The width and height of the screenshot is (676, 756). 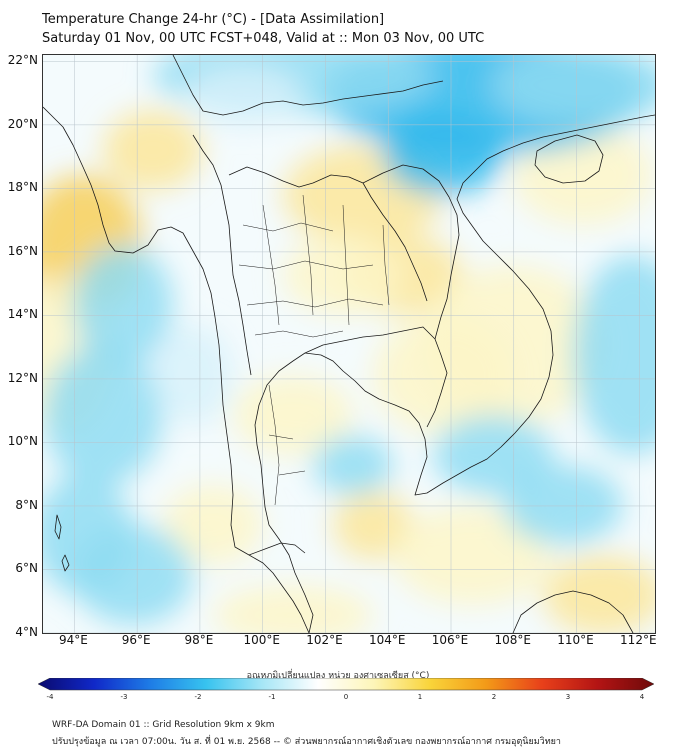 What do you see at coordinates (328, 234) in the screenshot?
I see `border-thailand-laos` at bounding box center [328, 234].